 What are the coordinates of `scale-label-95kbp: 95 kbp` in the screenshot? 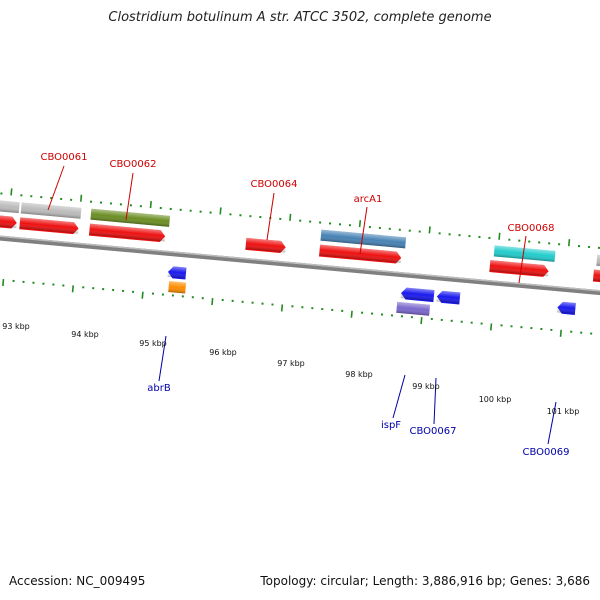 It's located at (153, 343).